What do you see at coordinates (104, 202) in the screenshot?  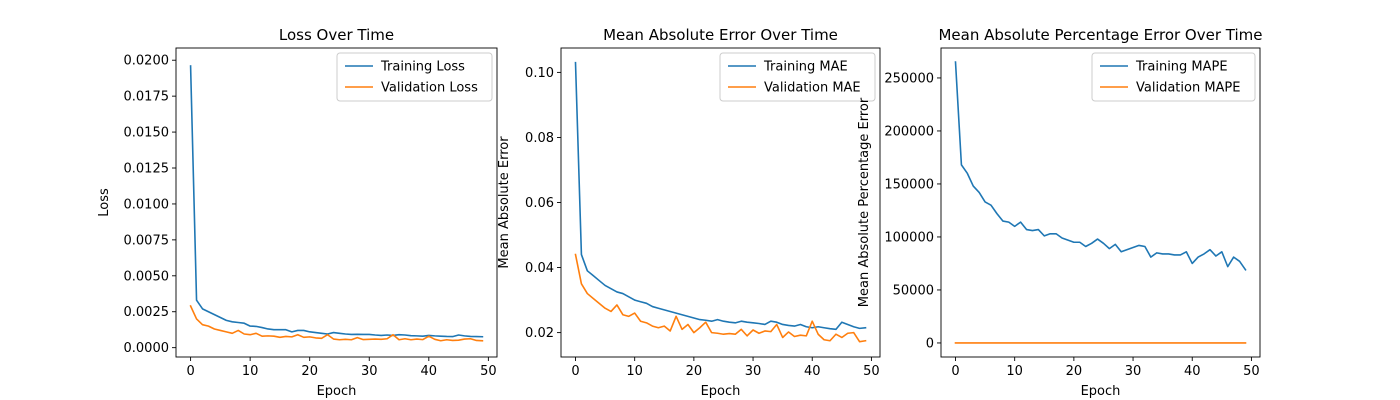 I see `y-axis-label: Loss` at bounding box center [104, 202].